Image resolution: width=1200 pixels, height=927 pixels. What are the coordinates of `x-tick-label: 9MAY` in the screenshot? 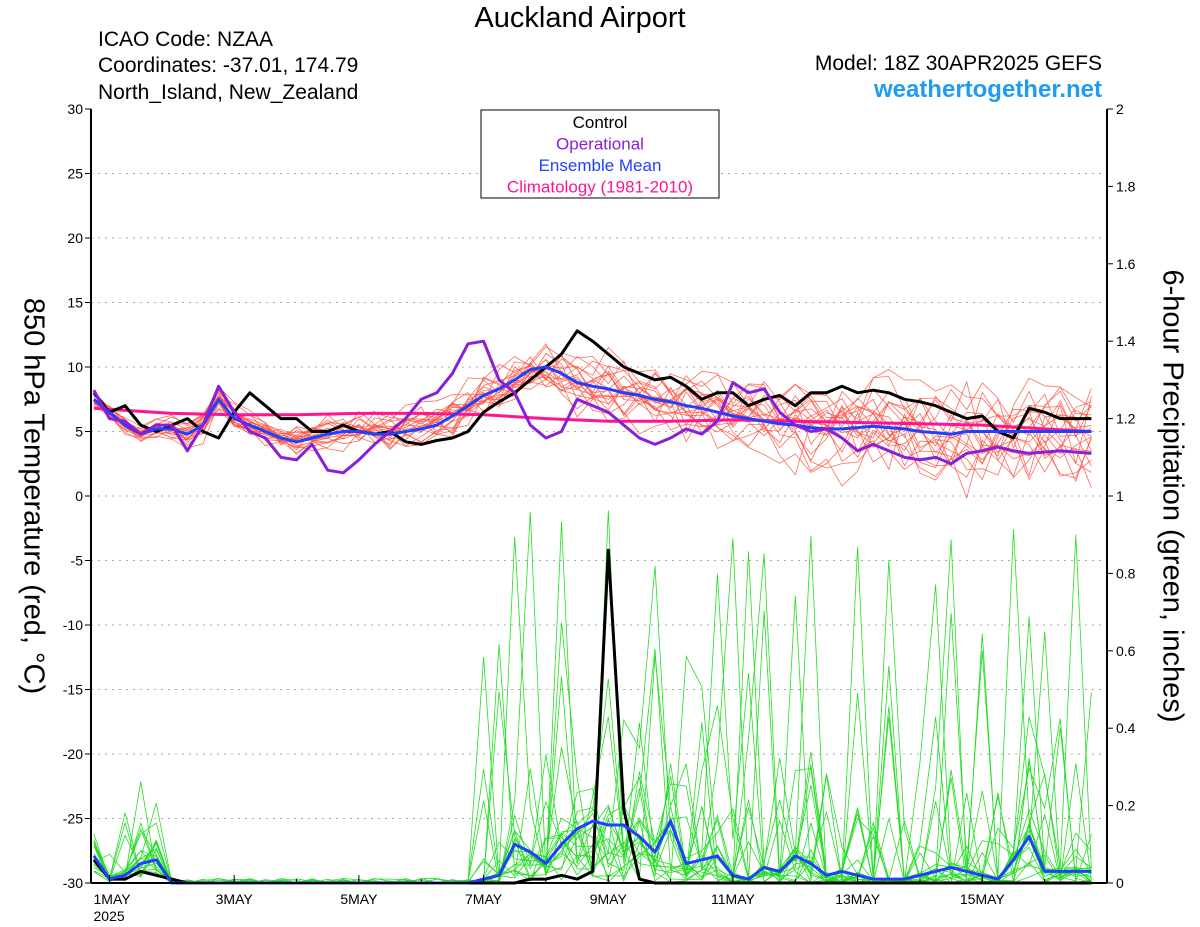 It's located at (609, 899).